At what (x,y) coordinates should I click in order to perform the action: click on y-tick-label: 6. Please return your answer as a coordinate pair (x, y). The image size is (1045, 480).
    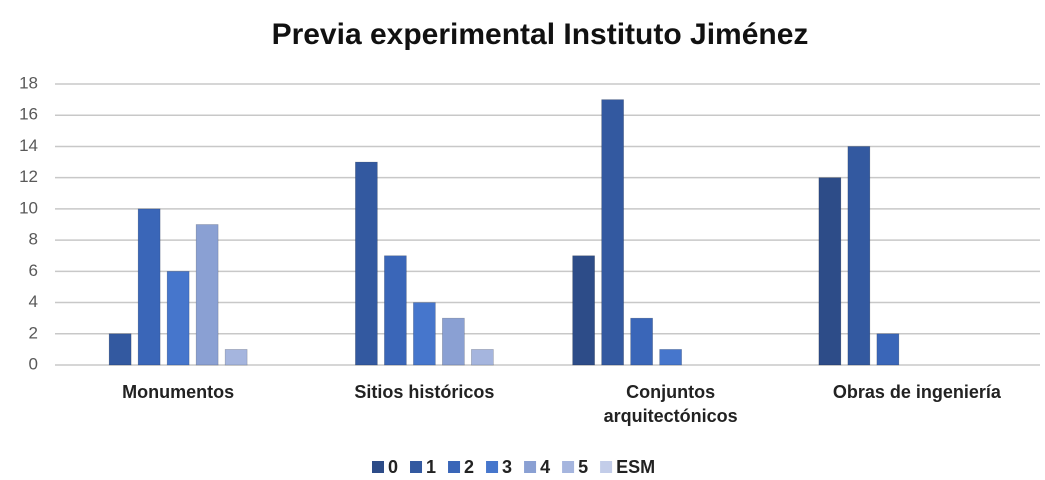
    Looking at the image, I should click on (33, 270).